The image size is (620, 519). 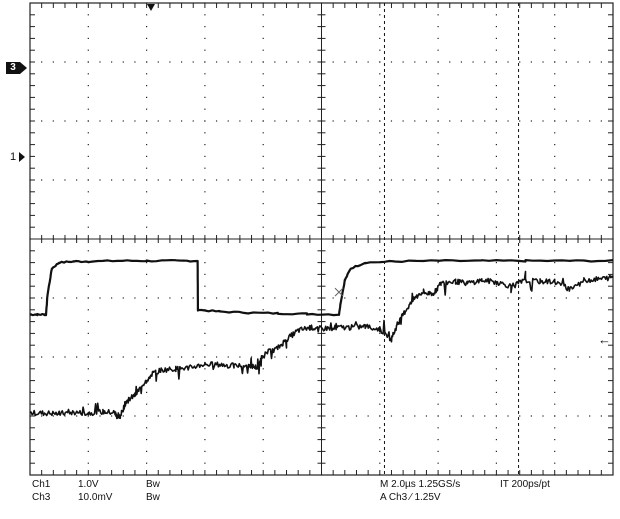 I want to click on ch3-marker-arrow, so click(x=23, y=68).